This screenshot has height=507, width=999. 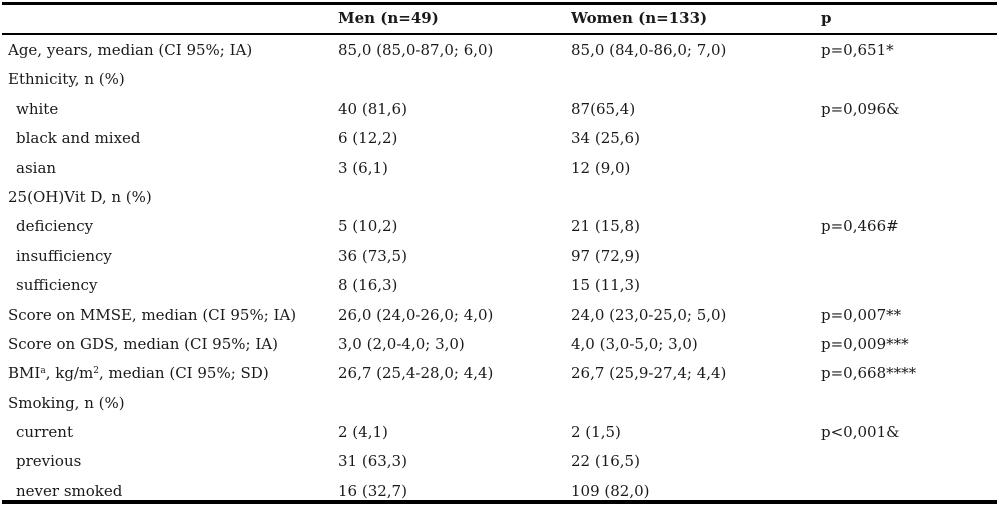 What do you see at coordinates (499, 502) in the screenshot?
I see `table-bottom-rule` at bounding box center [499, 502].